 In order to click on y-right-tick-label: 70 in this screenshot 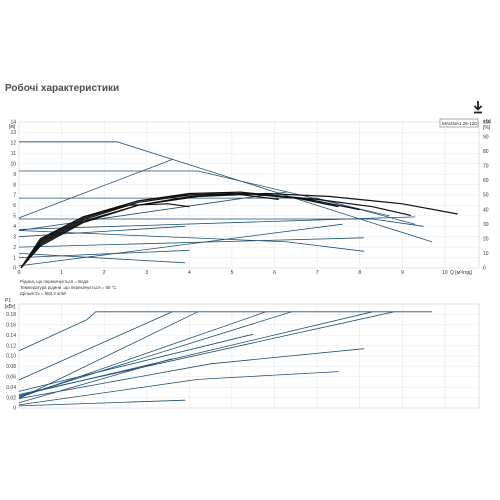, I will do `click(486, 167)`.